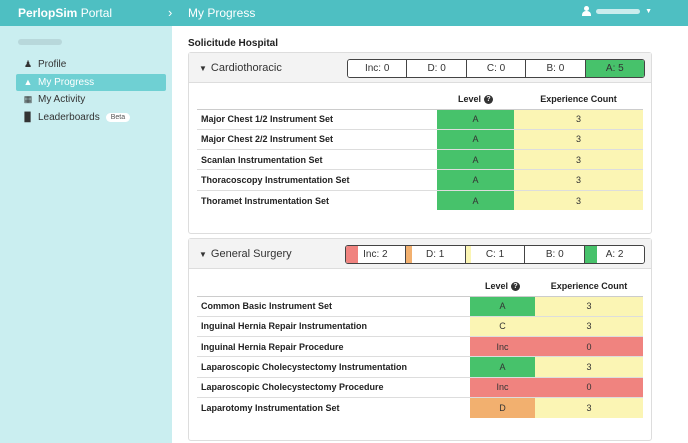 This screenshot has width=688, height=443. I want to click on table-row: Thoracoscopy Instrumentation Set A 3, so click(420, 180).